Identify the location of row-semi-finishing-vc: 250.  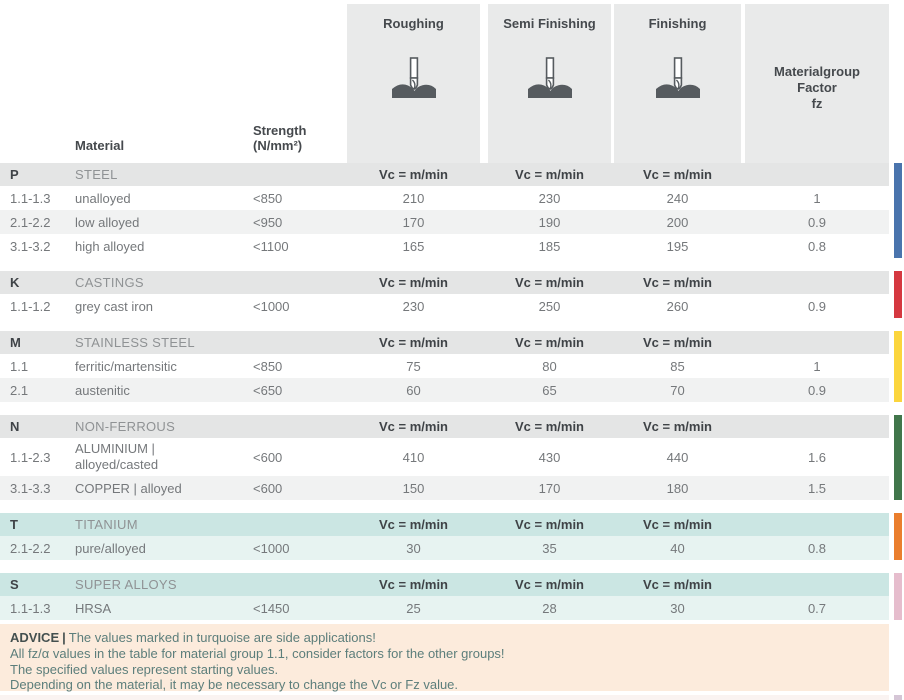
(549, 306).